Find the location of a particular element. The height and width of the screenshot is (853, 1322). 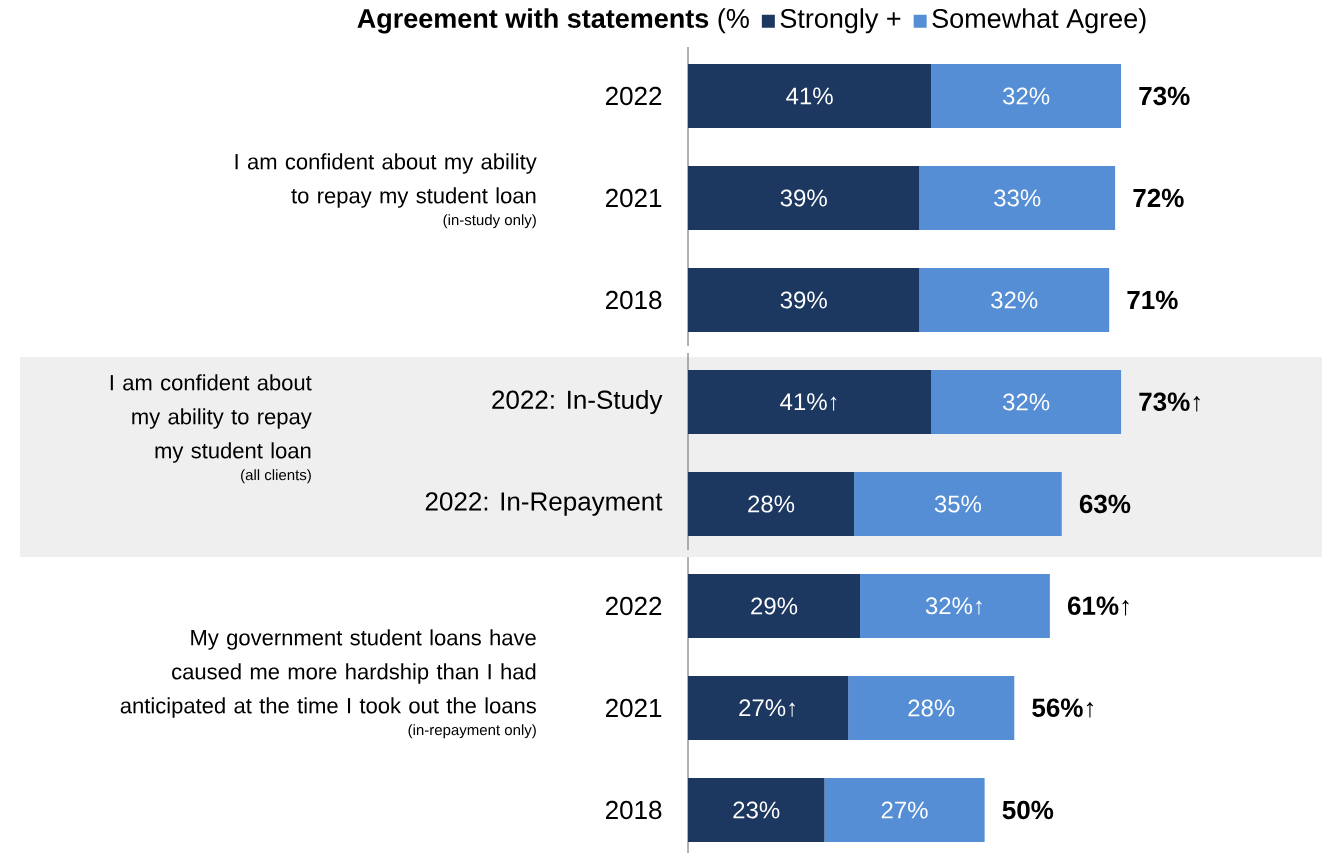

text: (in-study only) is located at coordinates (489, 221).